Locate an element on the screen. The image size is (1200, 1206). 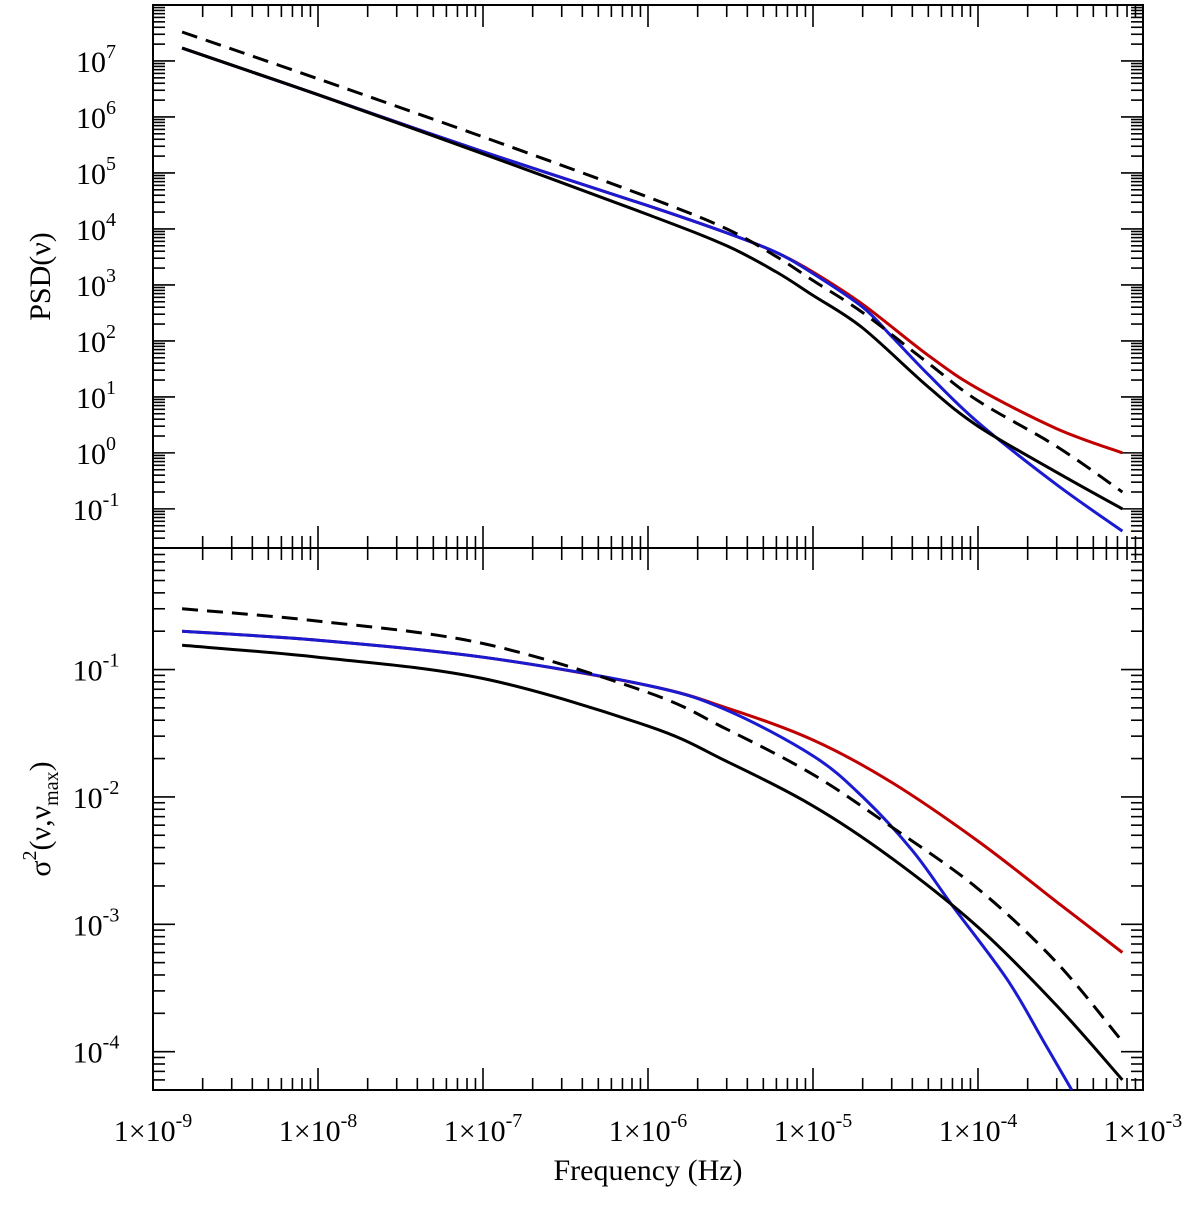
bottom-y-axis-label: σ2(ν,νmax) is located at coordinates (41, 818).